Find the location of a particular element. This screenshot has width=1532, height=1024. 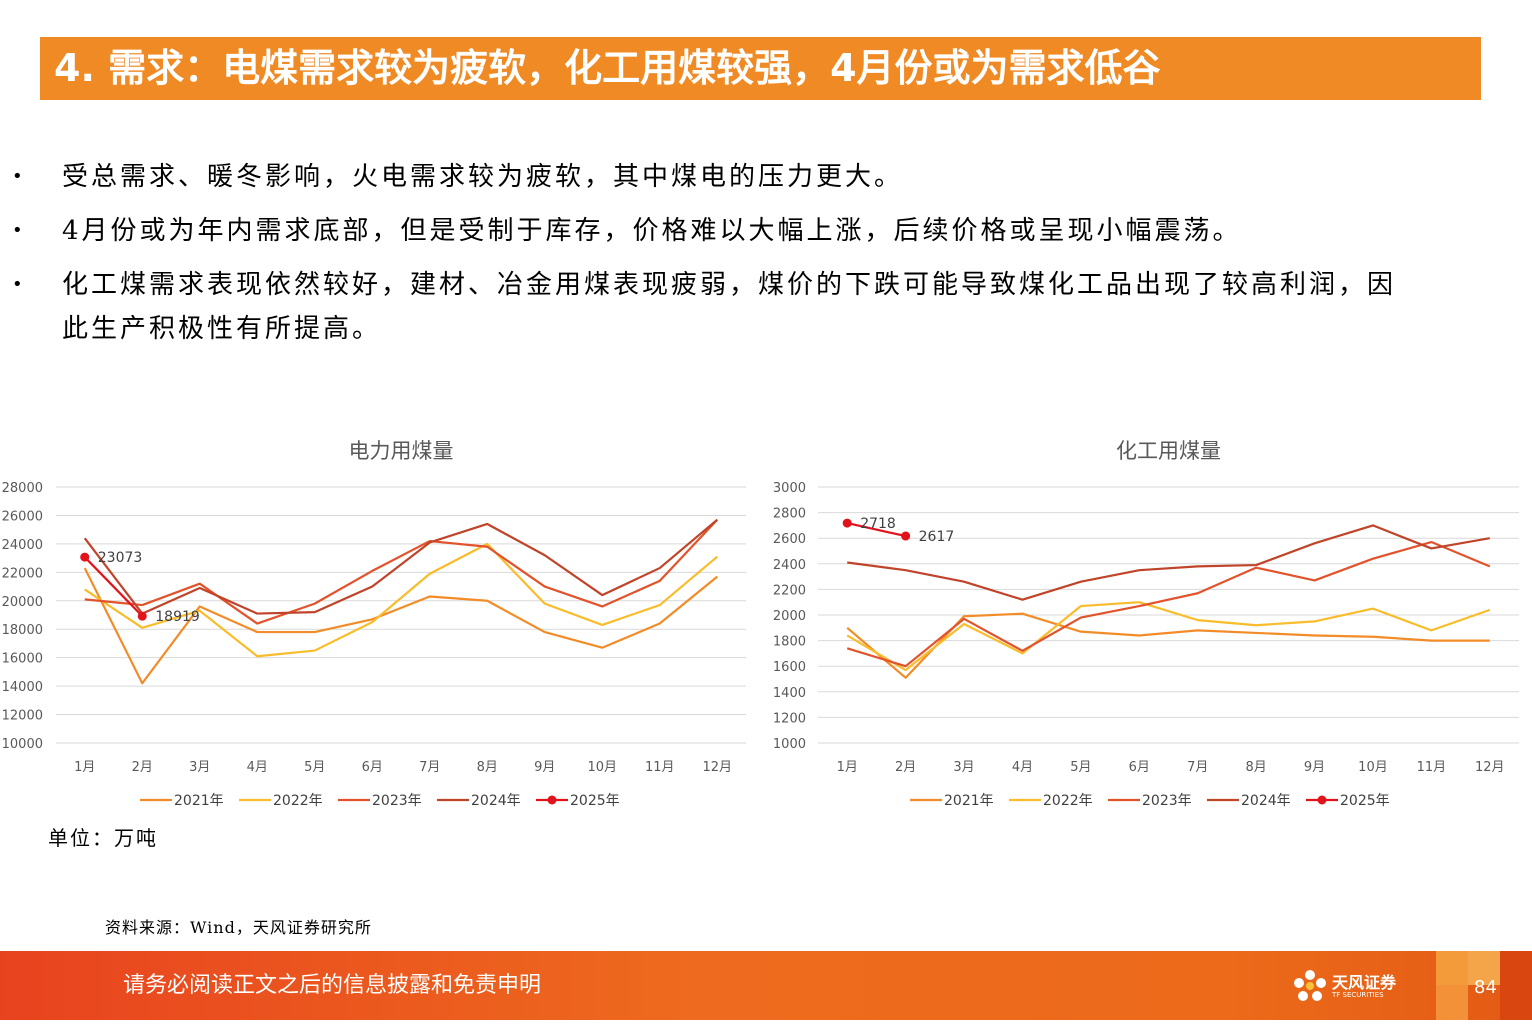

y-tick-label: 2200 is located at coordinates (789, 590).